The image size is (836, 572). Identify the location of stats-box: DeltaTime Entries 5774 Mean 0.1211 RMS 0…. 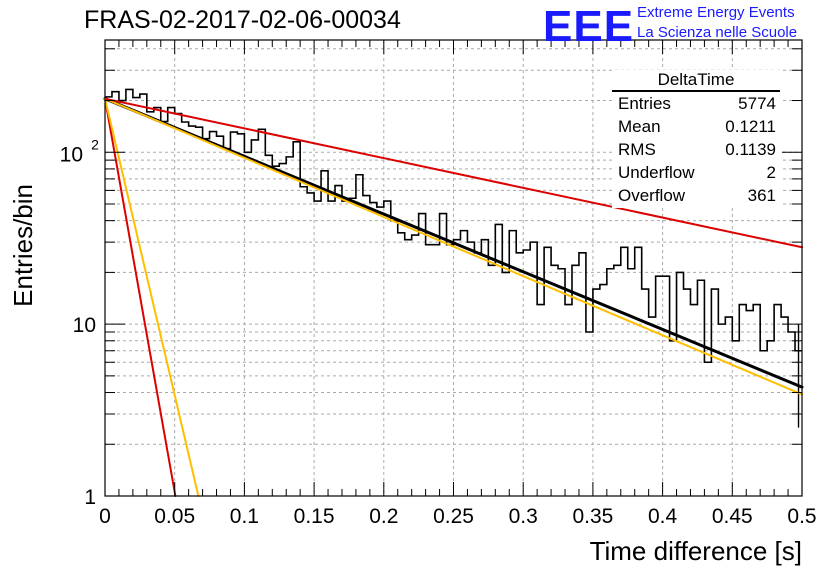
(696, 139).